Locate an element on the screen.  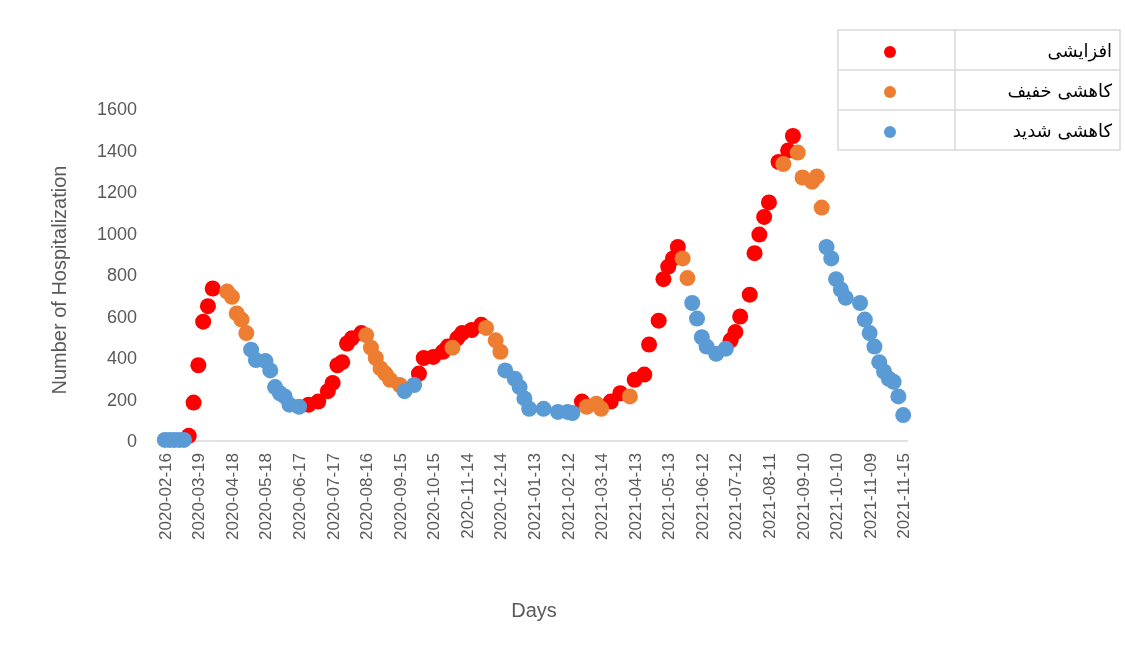
x-tick-label: 2021-06-12 is located at coordinates (702, 496).